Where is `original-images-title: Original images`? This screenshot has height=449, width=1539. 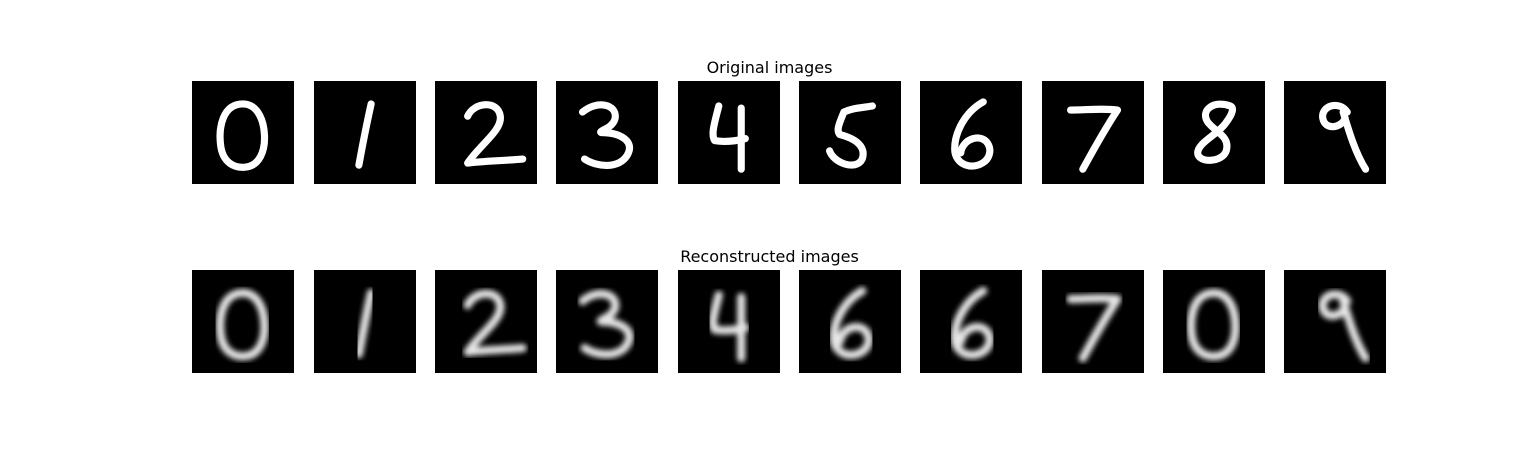 original-images-title: Original images is located at coordinates (769, 67).